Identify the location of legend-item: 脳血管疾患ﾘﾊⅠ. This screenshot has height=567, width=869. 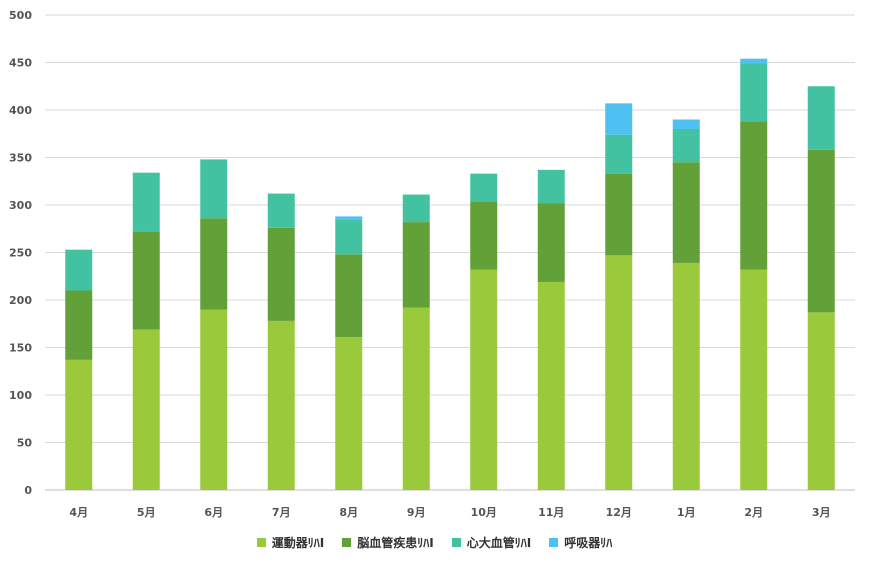
(388, 542).